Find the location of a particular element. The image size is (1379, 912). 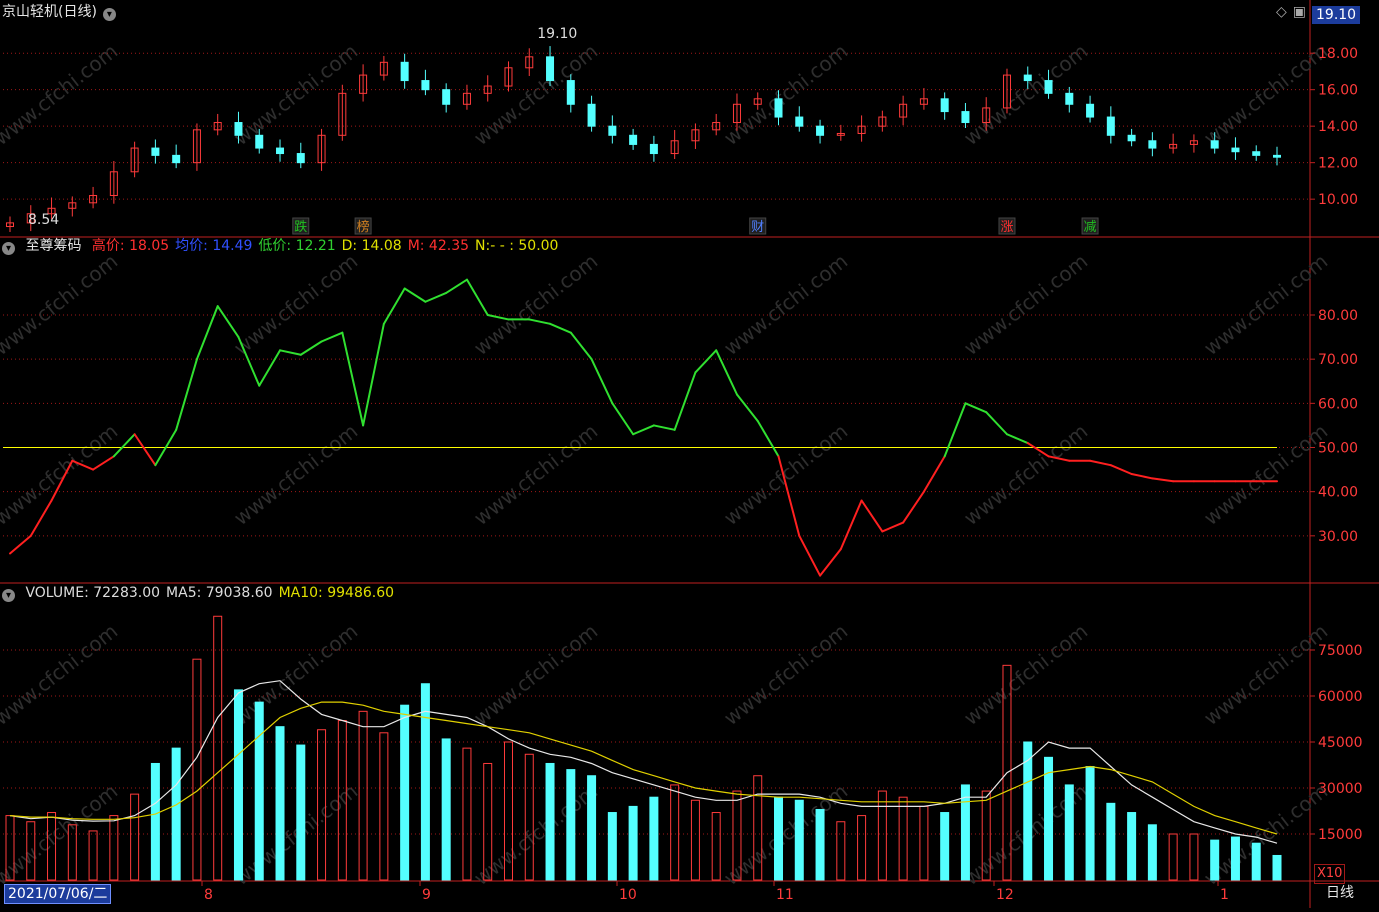

indicator-tick-label: 30.00 is located at coordinates (1338, 537).